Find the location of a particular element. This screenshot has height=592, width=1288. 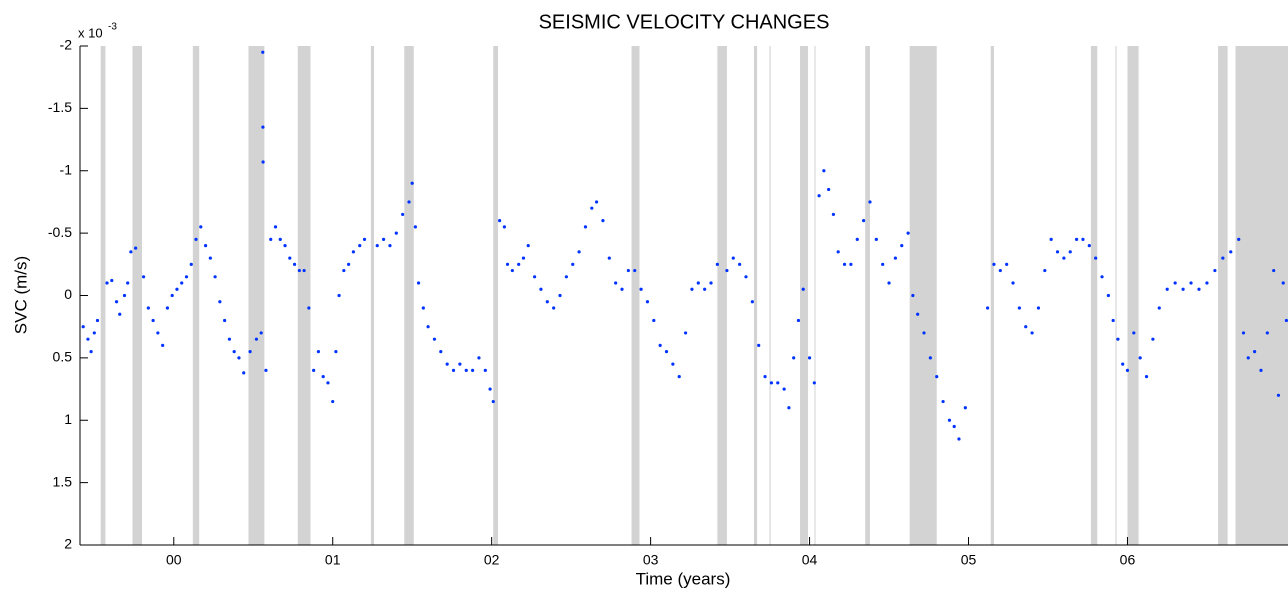

y-tick-label: -0.5 is located at coordinates (60, 232).